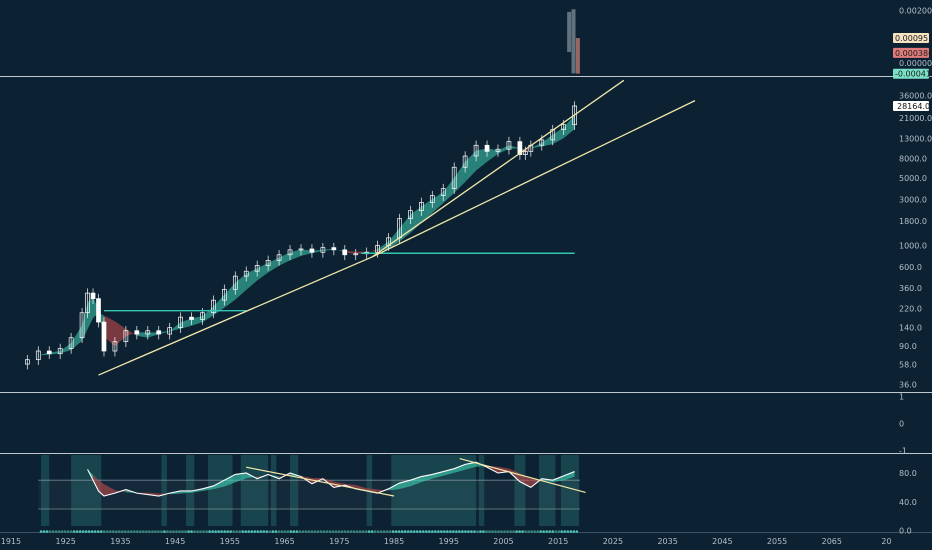 This screenshot has width=932, height=550. Describe the element at coordinates (577, 56) in the screenshot. I see `oscillator-bar` at that location.